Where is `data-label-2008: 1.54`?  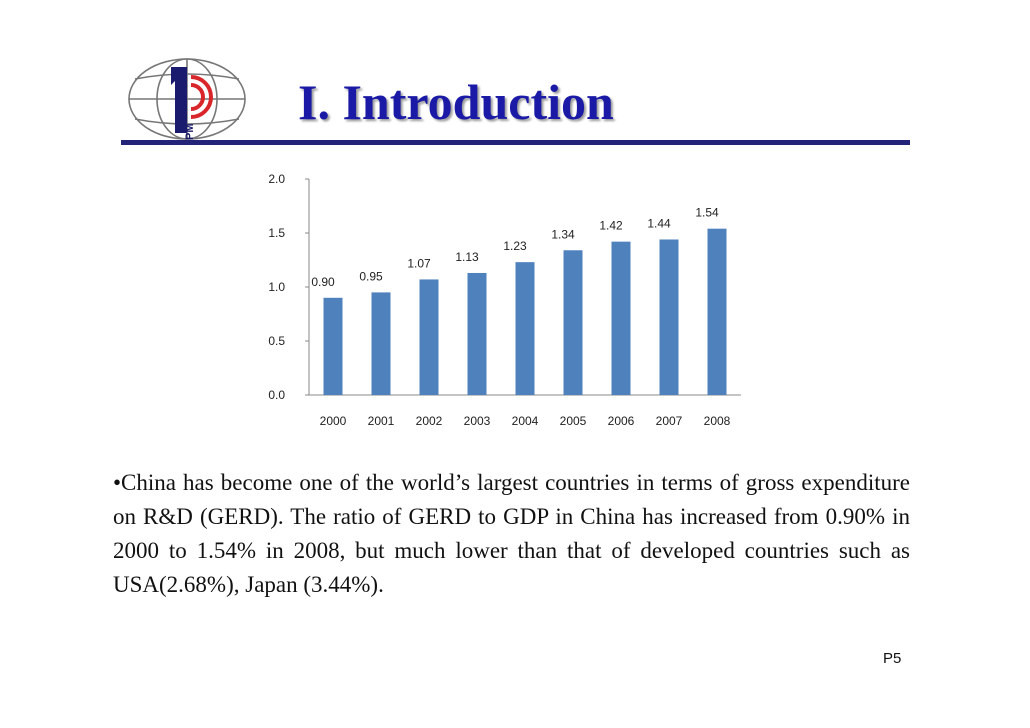 data-label-2008: 1.54 is located at coordinates (707, 213).